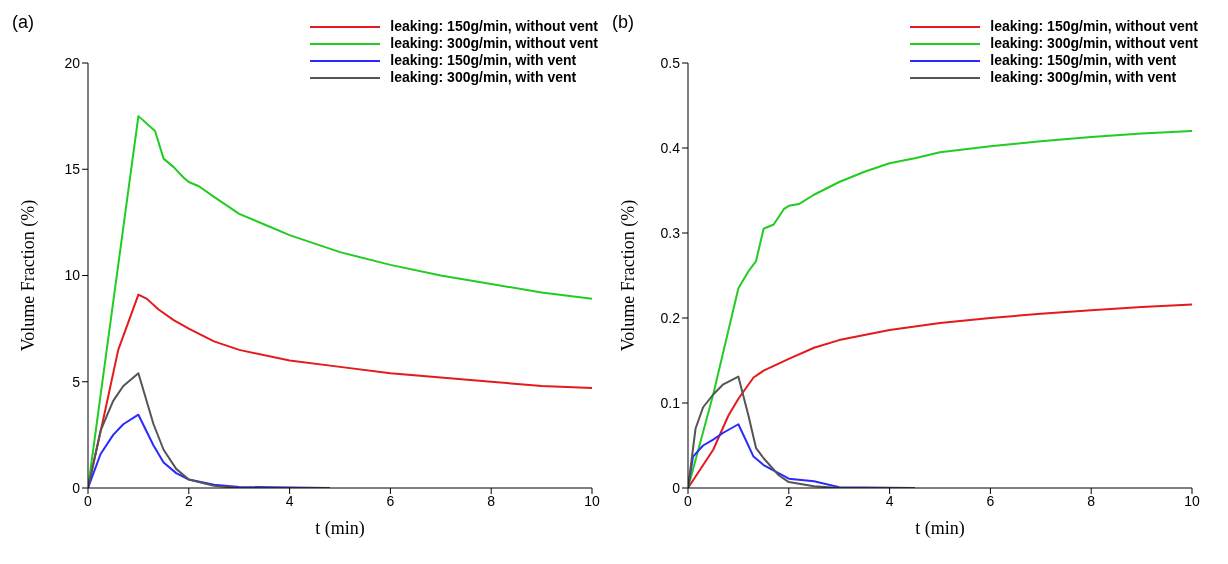 The width and height of the screenshot is (1228, 564). Describe the element at coordinates (76, 381) in the screenshot. I see `y-tick-label: 5` at that location.